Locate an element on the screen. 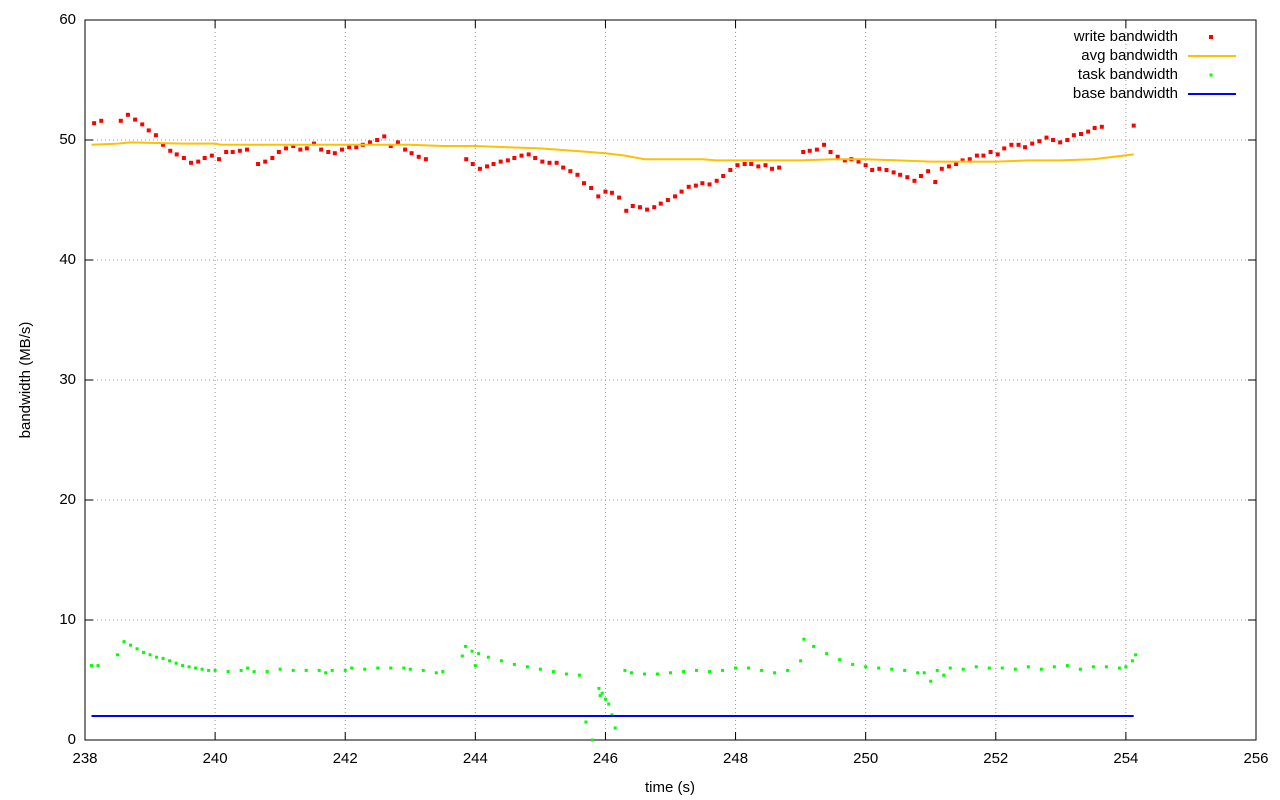 This screenshot has height=800, width=1280. legend-label: write bandwidth is located at coordinates (1125, 36).